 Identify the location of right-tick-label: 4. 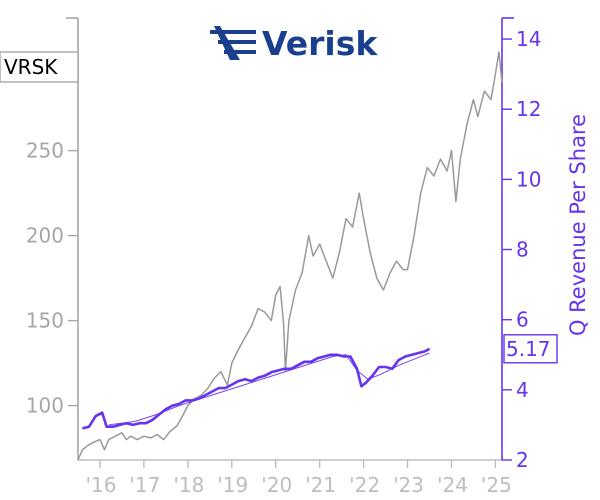
(522, 390).